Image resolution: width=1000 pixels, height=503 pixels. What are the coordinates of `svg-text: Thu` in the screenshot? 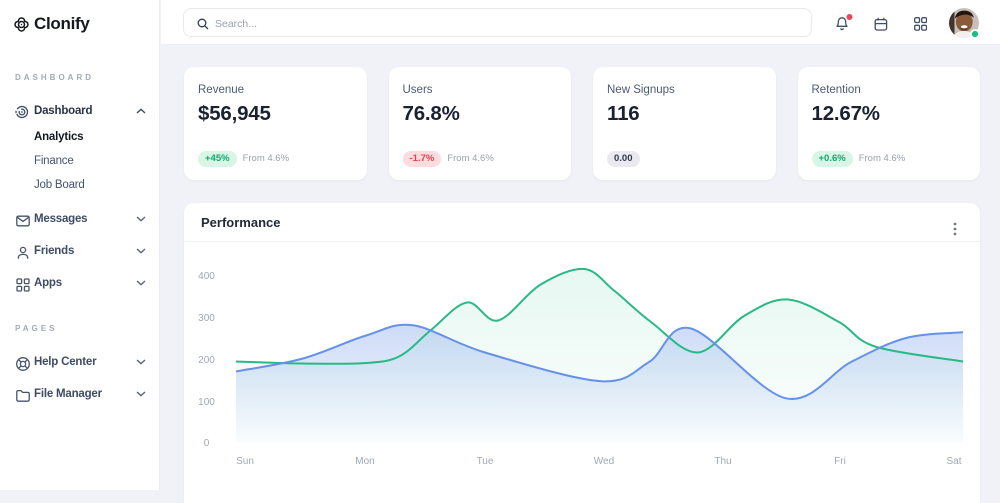 It's located at (722, 461).